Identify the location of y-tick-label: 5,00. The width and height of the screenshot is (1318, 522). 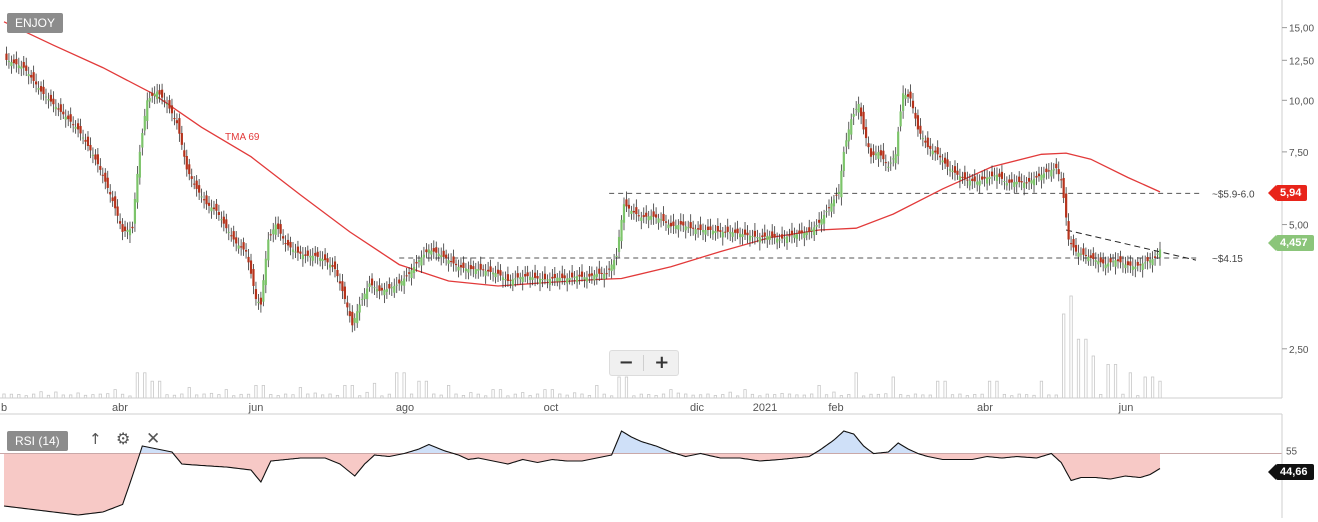
(1299, 226).